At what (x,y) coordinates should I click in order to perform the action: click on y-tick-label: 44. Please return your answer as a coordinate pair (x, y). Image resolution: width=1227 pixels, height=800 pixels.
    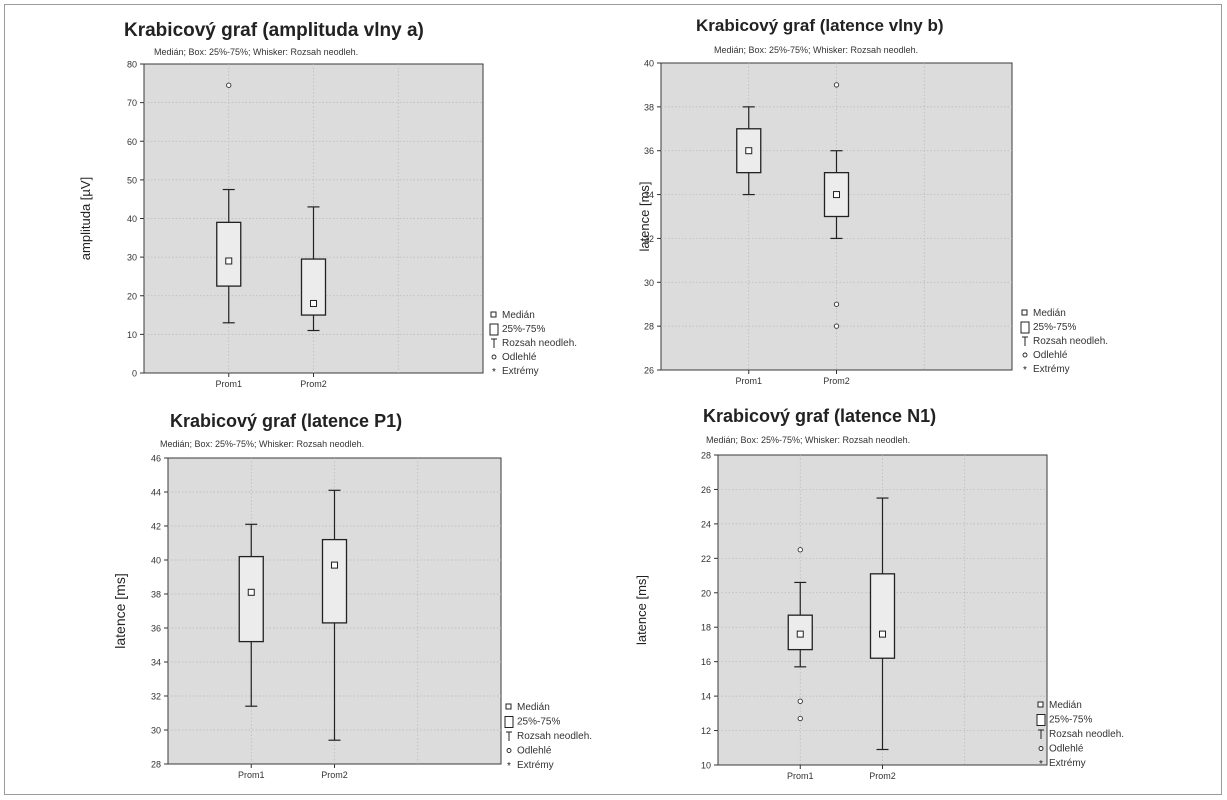
    Looking at the image, I should click on (156, 493).